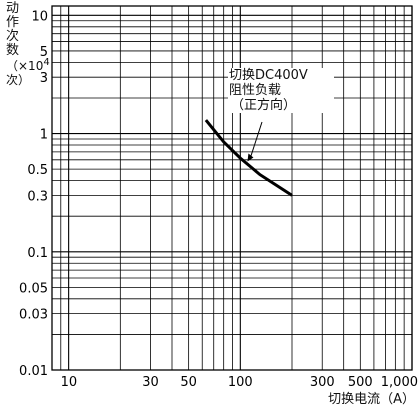 Image resolution: width=419 pixels, height=412 pixels. I want to click on x-tick-label: 30, so click(150, 382).